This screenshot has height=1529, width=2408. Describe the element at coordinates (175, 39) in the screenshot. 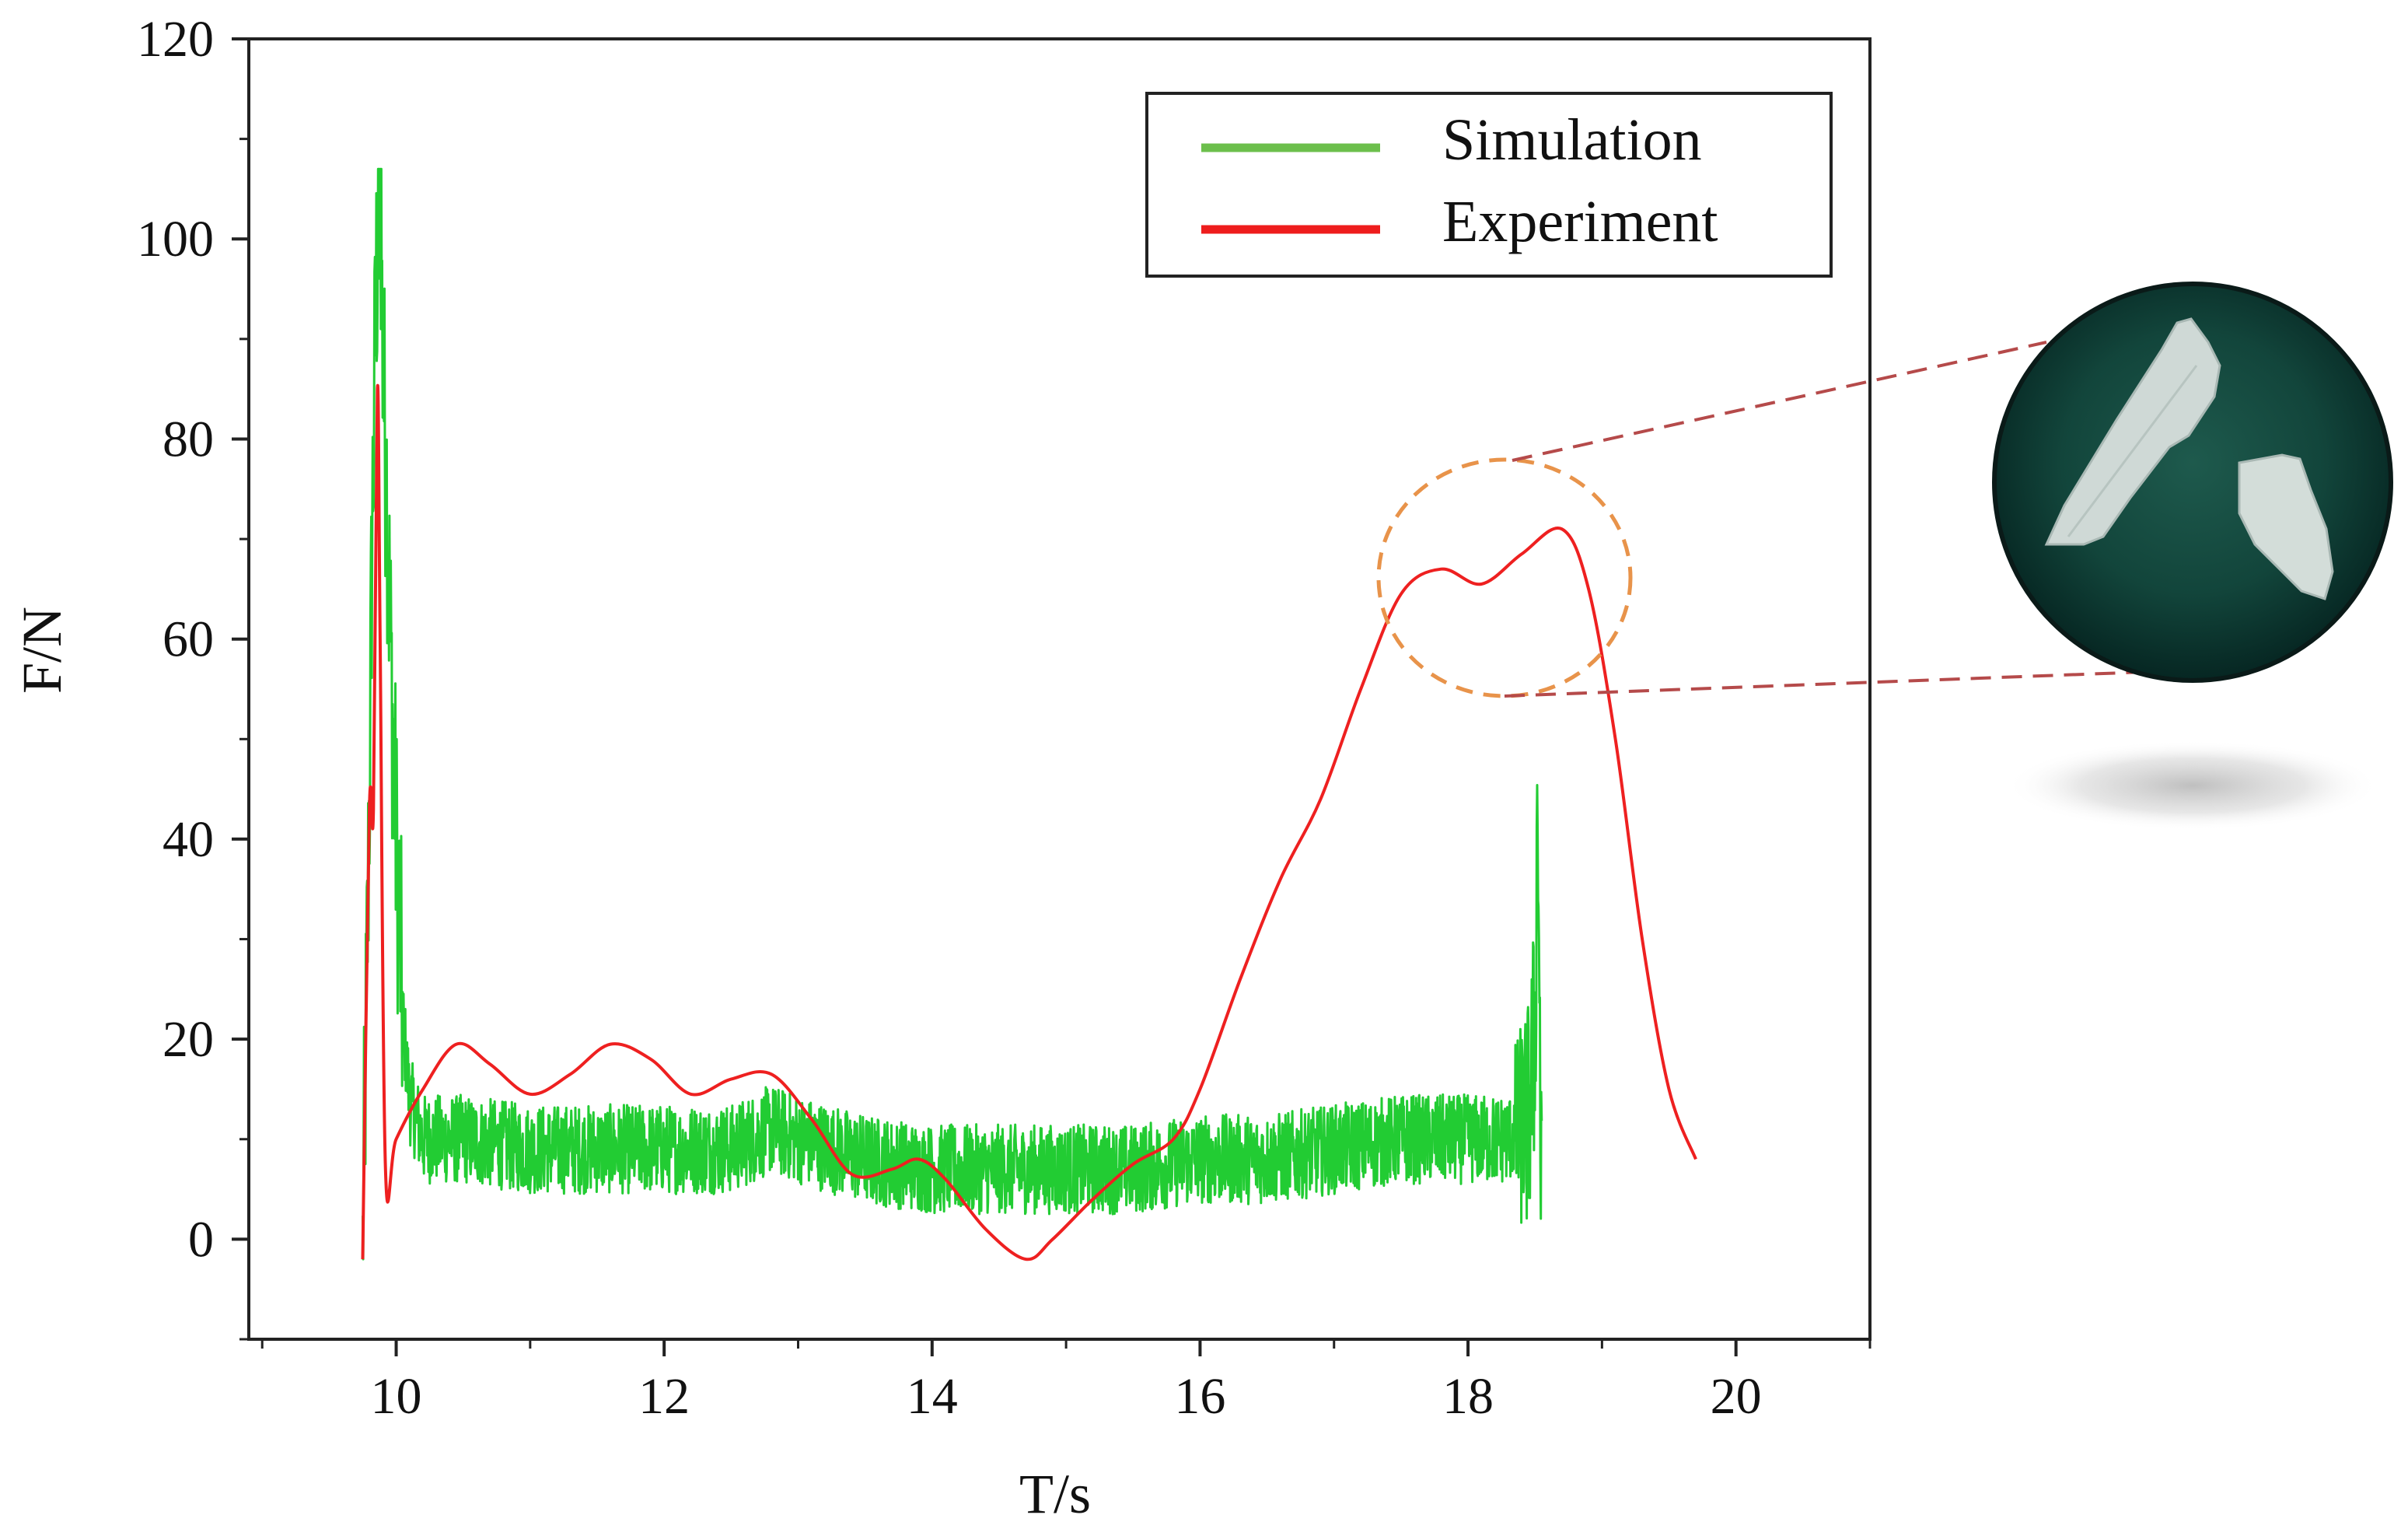

I see `y-tick-label: 120` at that location.